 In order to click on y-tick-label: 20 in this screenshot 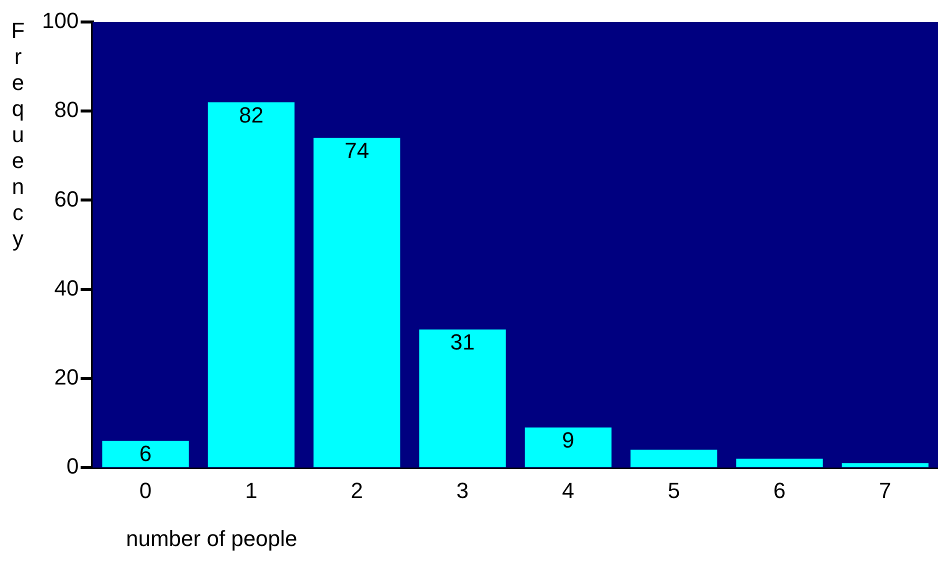, I will do `click(66, 377)`.